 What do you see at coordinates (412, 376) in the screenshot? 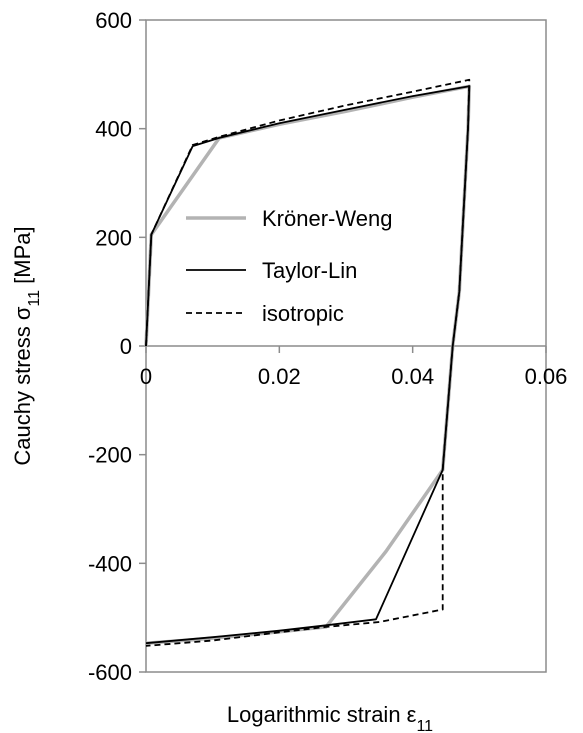
I see `x-tick-label: 0.04` at bounding box center [412, 376].